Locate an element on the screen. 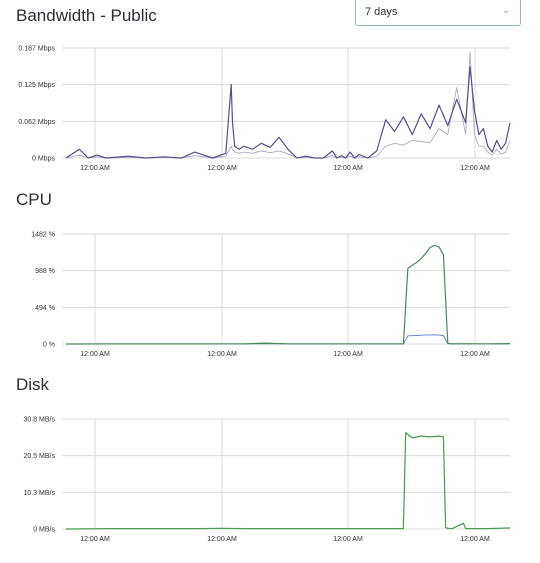 The width and height of the screenshot is (540, 563). y-tick-label: 494 % is located at coordinates (45, 308).